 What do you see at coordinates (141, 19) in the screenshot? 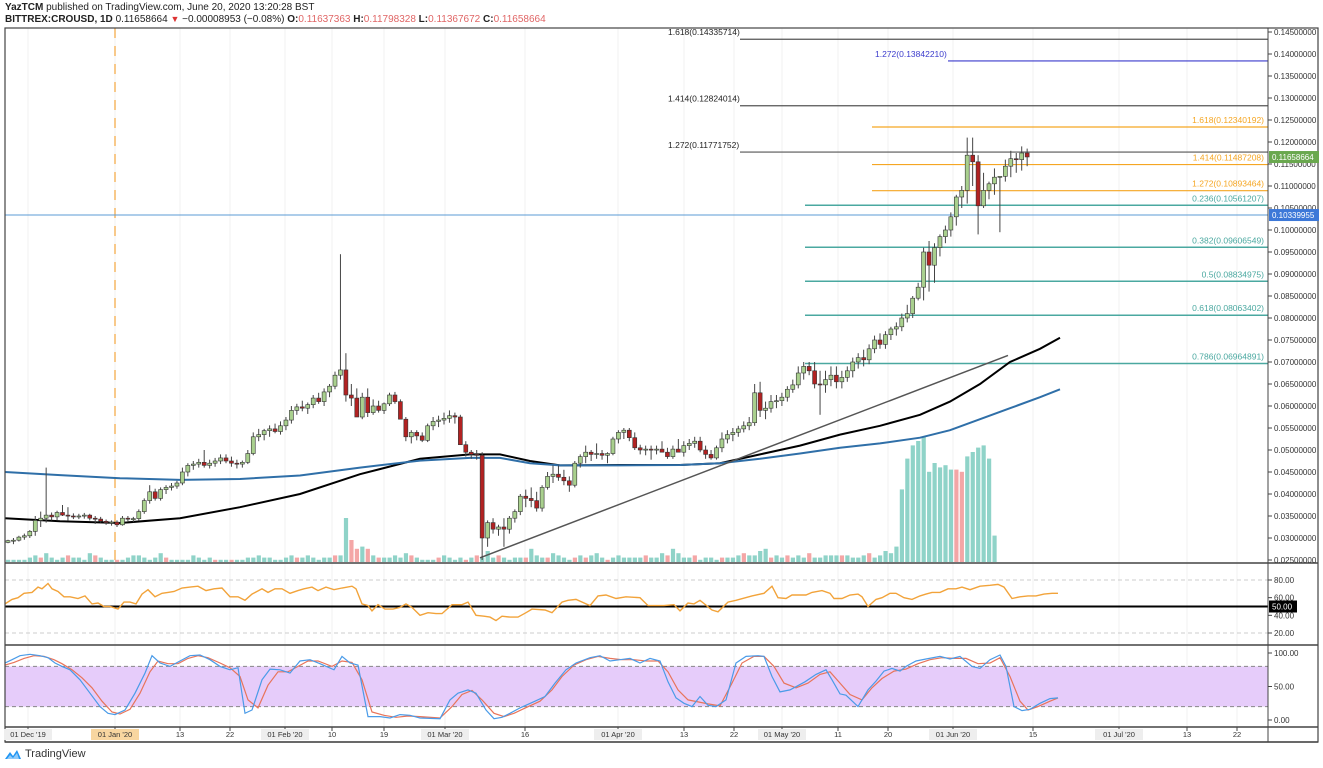
I see `last-price: 0.11658664` at bounding box center [141, 19].